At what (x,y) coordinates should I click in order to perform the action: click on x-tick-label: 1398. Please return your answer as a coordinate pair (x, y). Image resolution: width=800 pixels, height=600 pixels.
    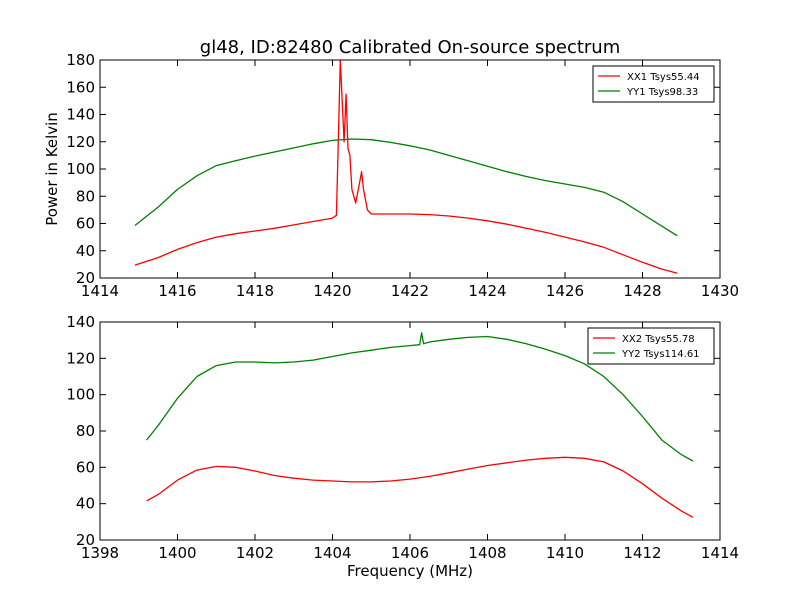
    Looking at the image, I should click on (100, 553).